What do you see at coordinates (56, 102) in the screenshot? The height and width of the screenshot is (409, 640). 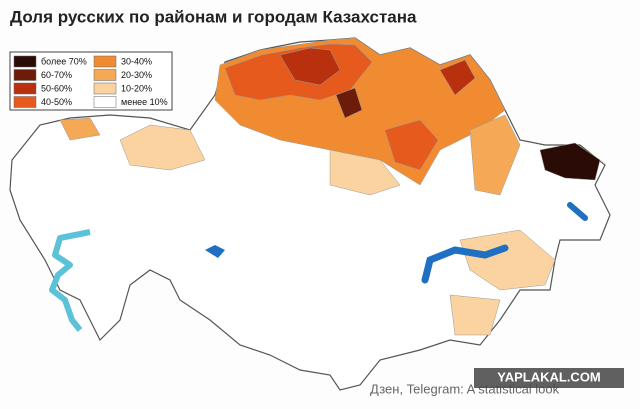 I see `legend-label: 40-50%` at bounding box center [56, 102].